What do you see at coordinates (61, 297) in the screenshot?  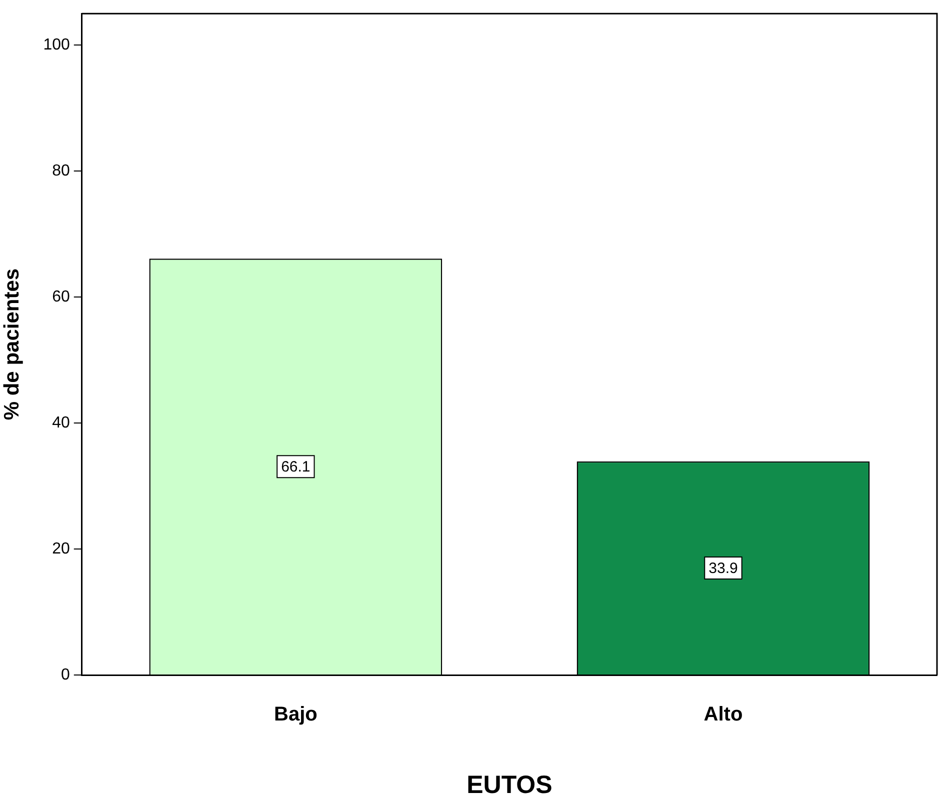 I see `y-tick-label: 60` at bounding box center [61, 297].